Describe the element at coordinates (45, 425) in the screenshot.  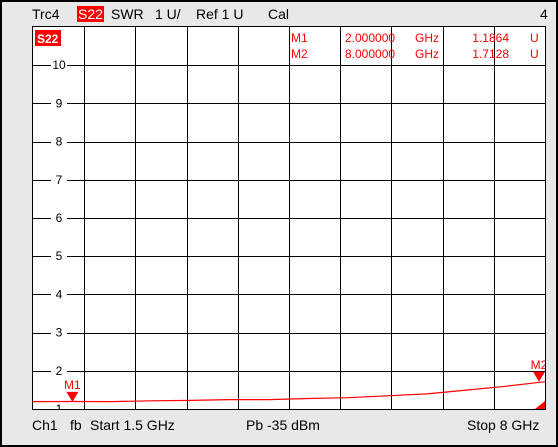
I see `channel-label: Ch1` at that location.